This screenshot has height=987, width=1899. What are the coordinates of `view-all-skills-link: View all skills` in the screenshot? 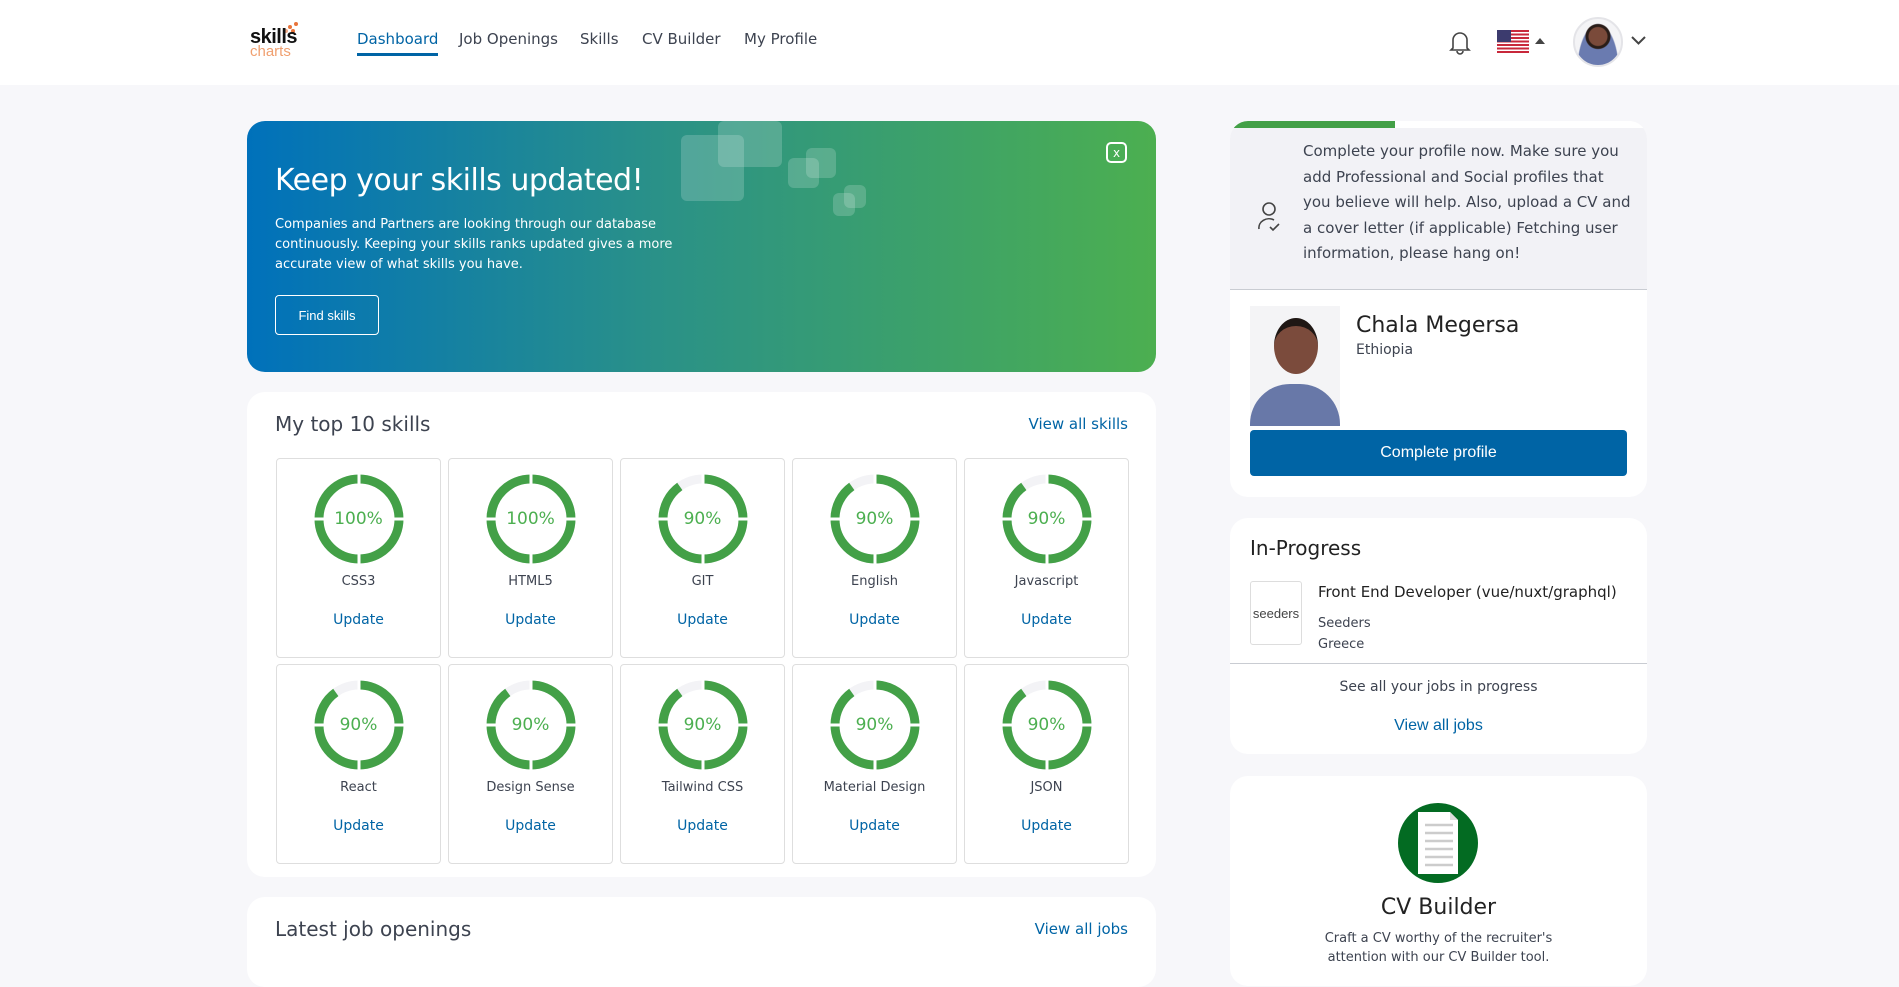 It's located at (1078, 424).